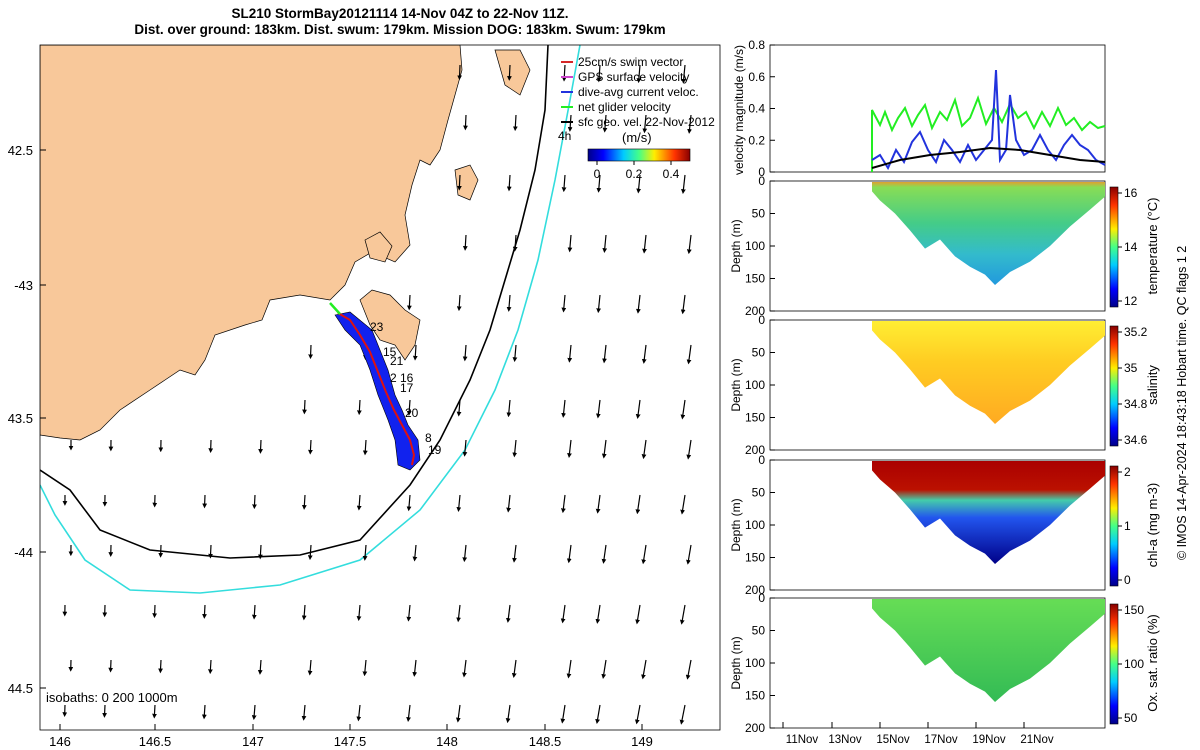  Describe the element at coordinates (624, 107) in the screenshot. I see `legend-label: net glider velocity` at that location.